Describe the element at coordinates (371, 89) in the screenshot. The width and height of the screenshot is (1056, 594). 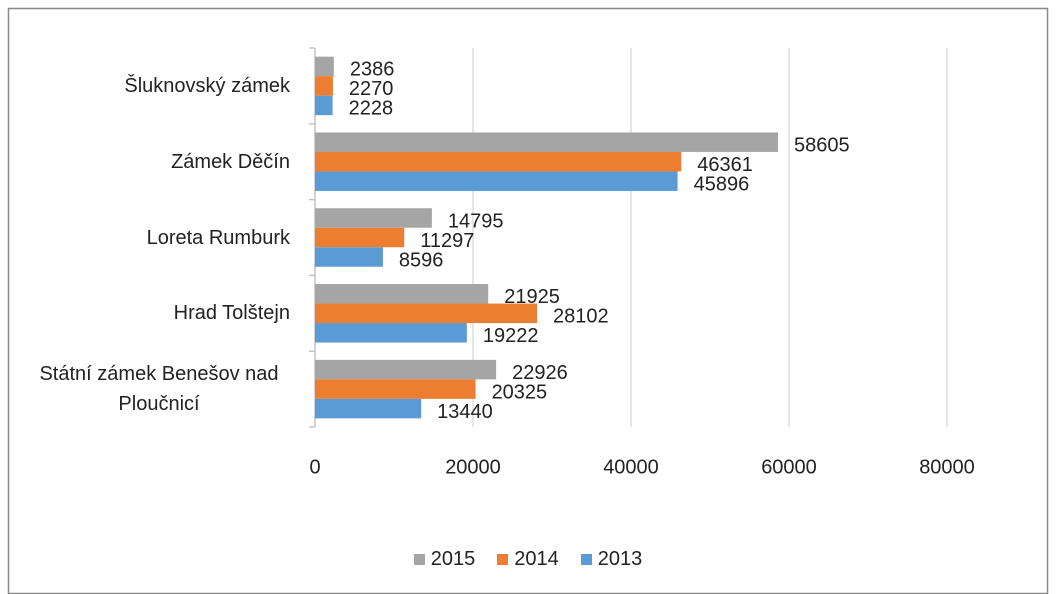
I see `data-label: 2270` at that location.